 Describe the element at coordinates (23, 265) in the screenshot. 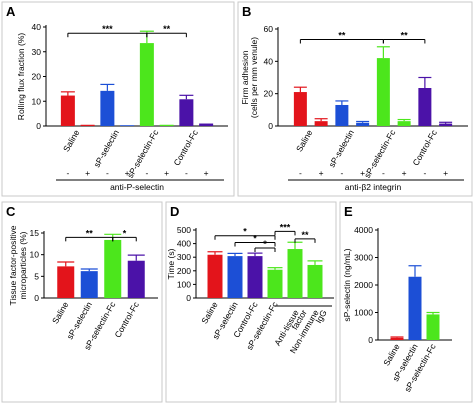

I see `y-axis-label: microparticles (%)` at that location.